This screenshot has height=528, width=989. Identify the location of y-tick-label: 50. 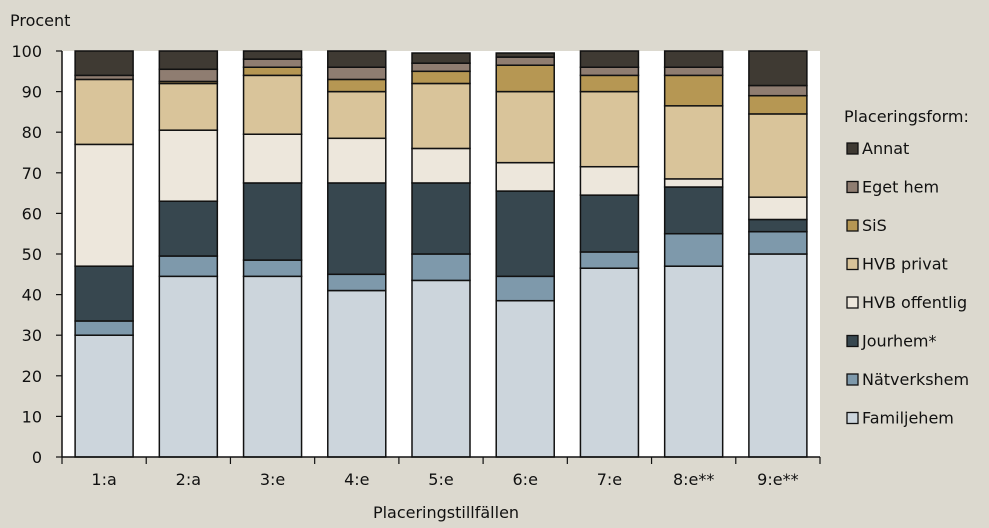
(32, 254).